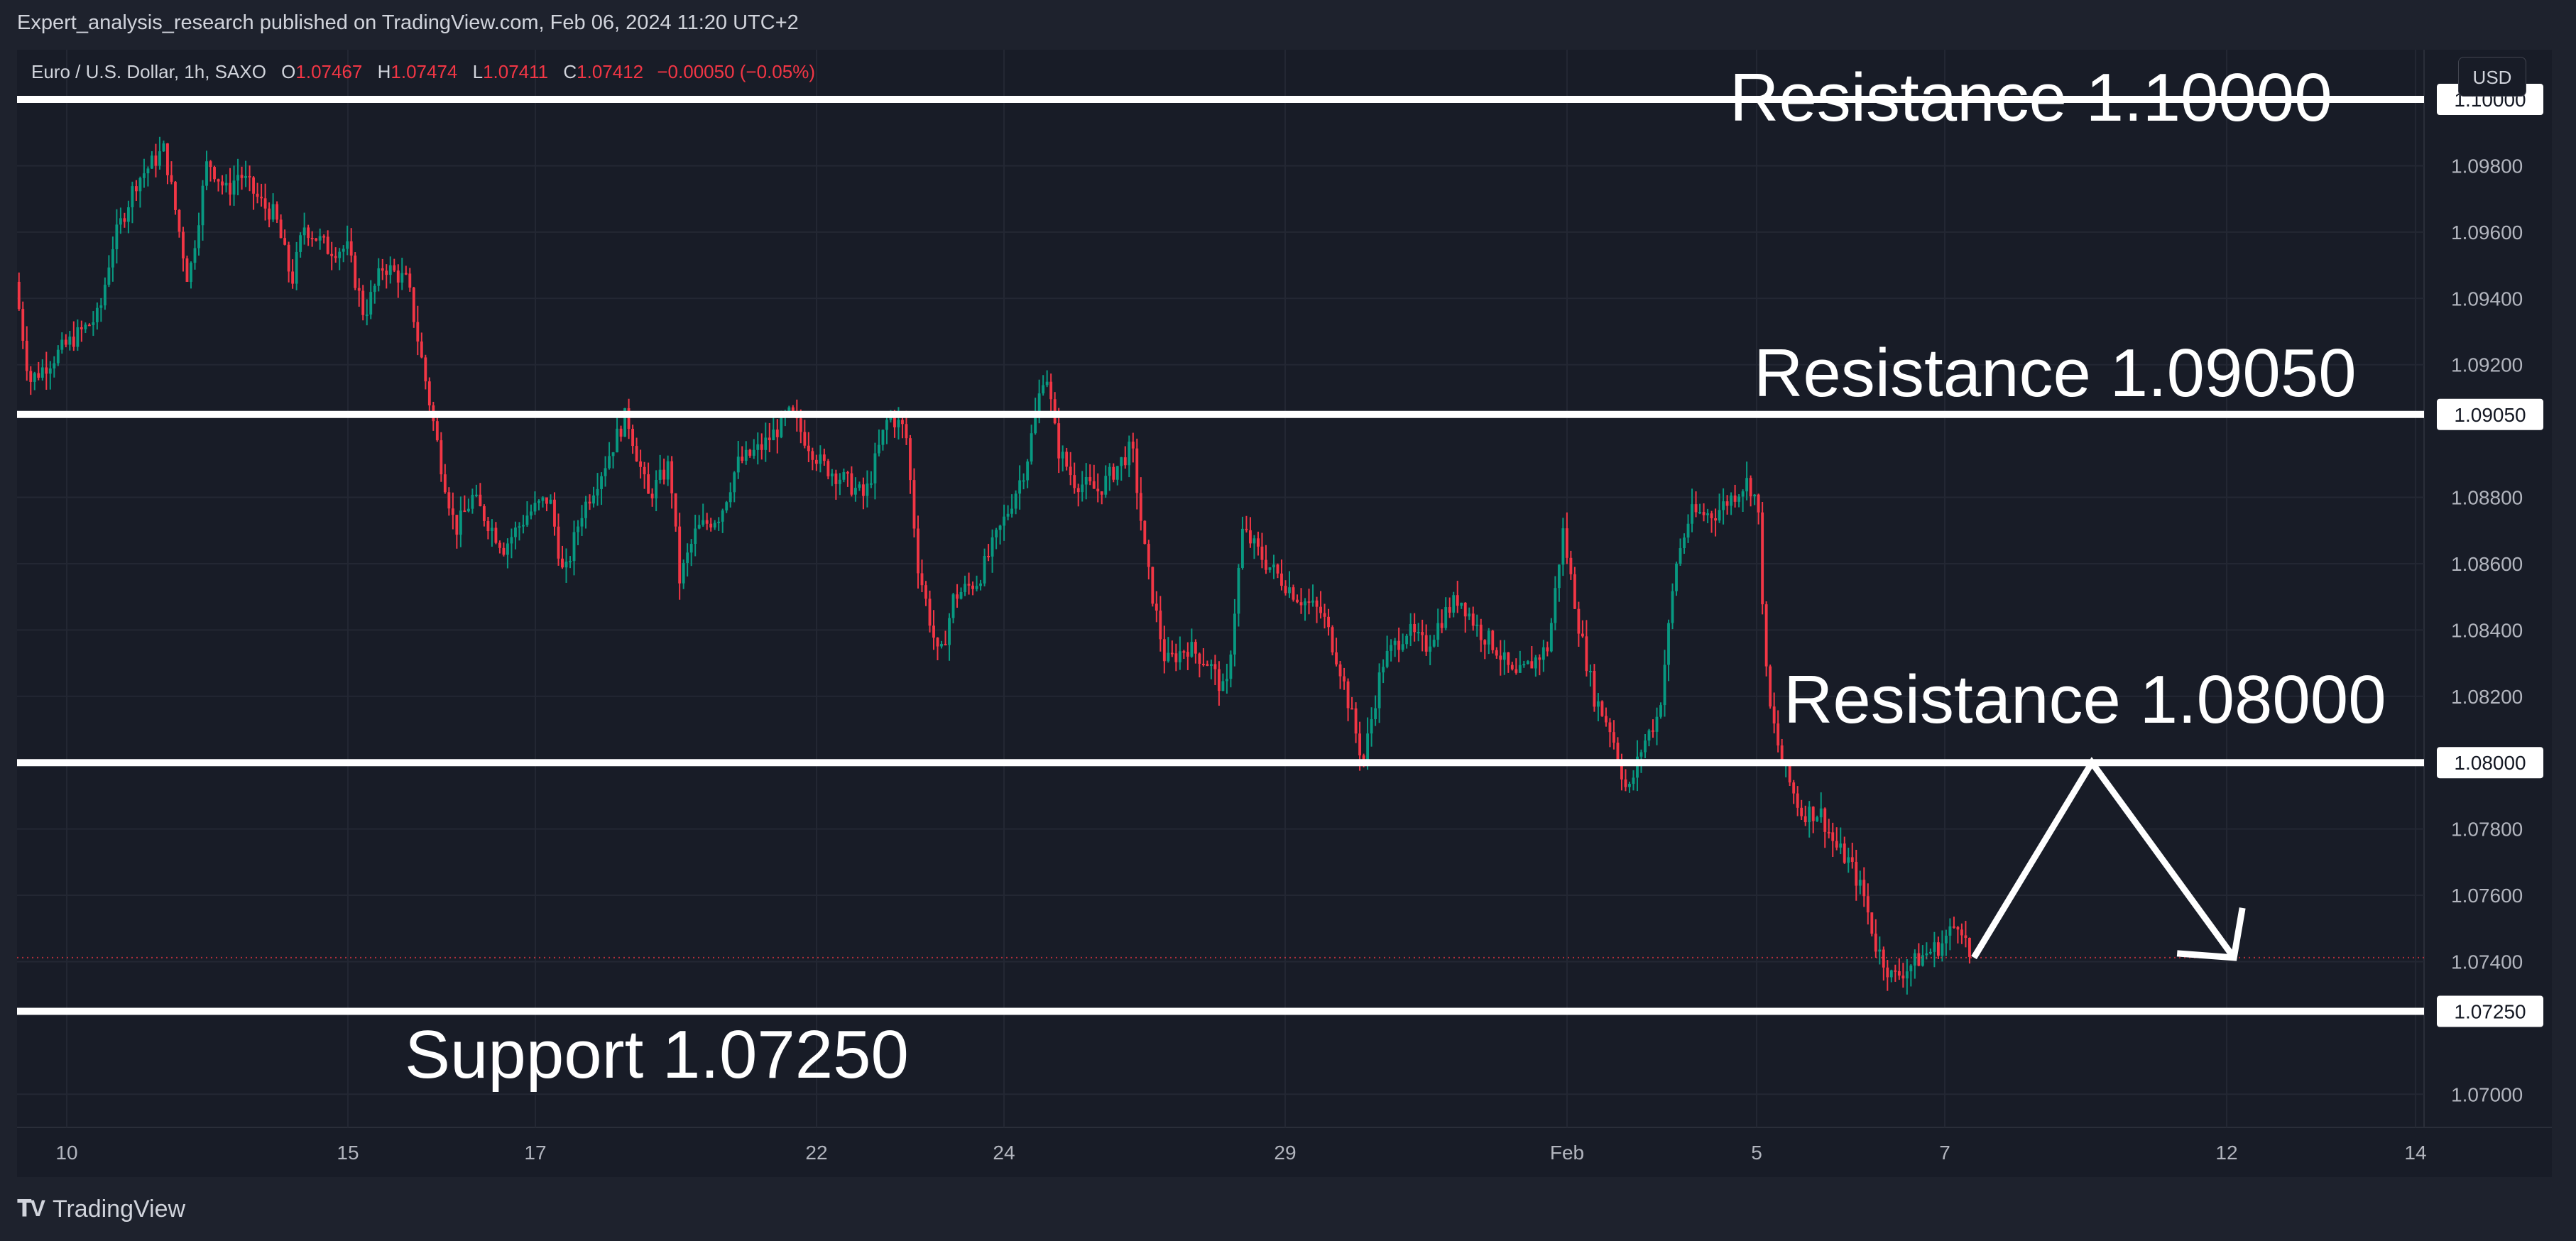  Describe the element at coordinates (2415, 1153) in the screenshot. I see `x-tick-label: 14` at that location.